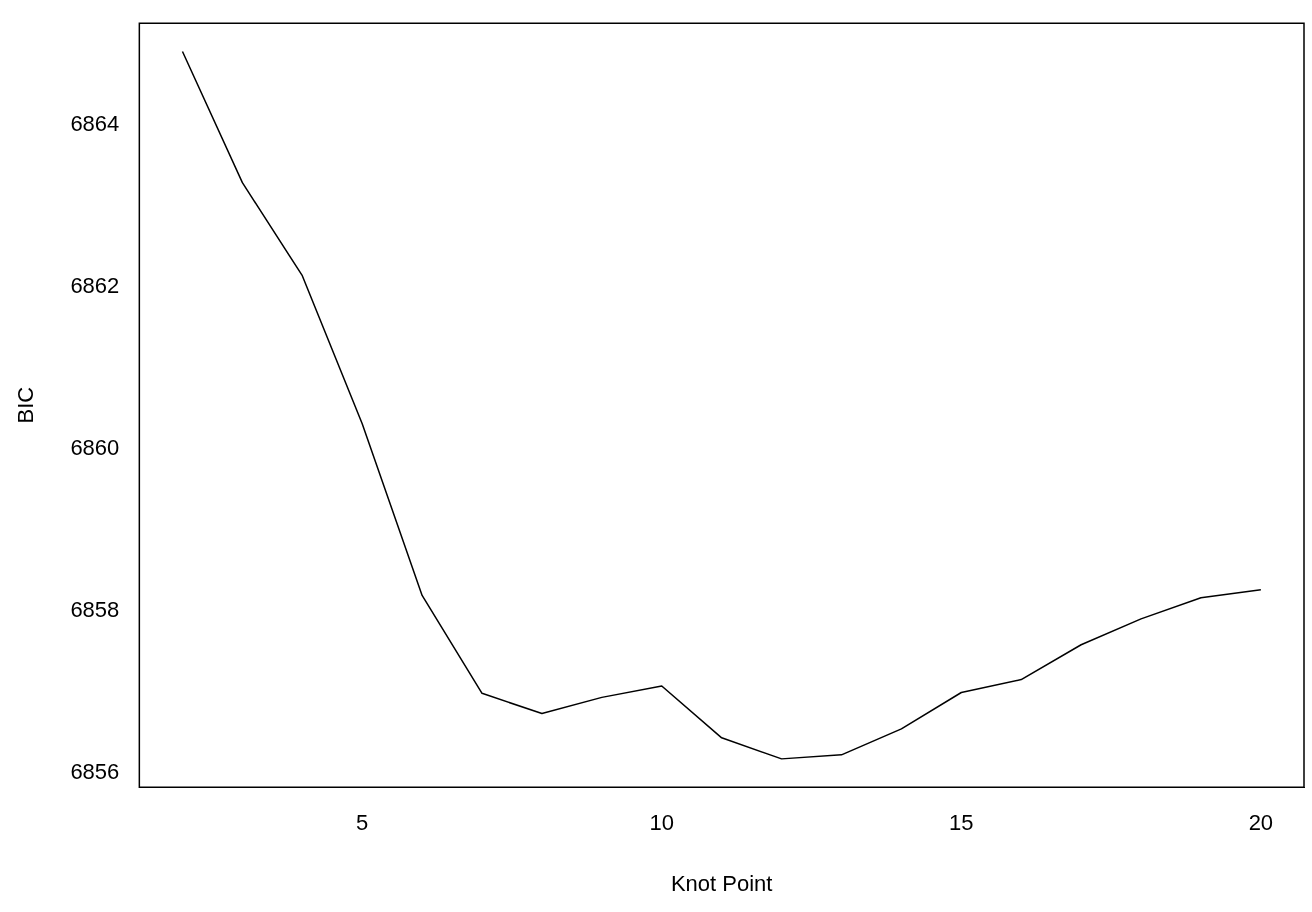  I want to click on y-tick-label: 6862, so click(95, 286).